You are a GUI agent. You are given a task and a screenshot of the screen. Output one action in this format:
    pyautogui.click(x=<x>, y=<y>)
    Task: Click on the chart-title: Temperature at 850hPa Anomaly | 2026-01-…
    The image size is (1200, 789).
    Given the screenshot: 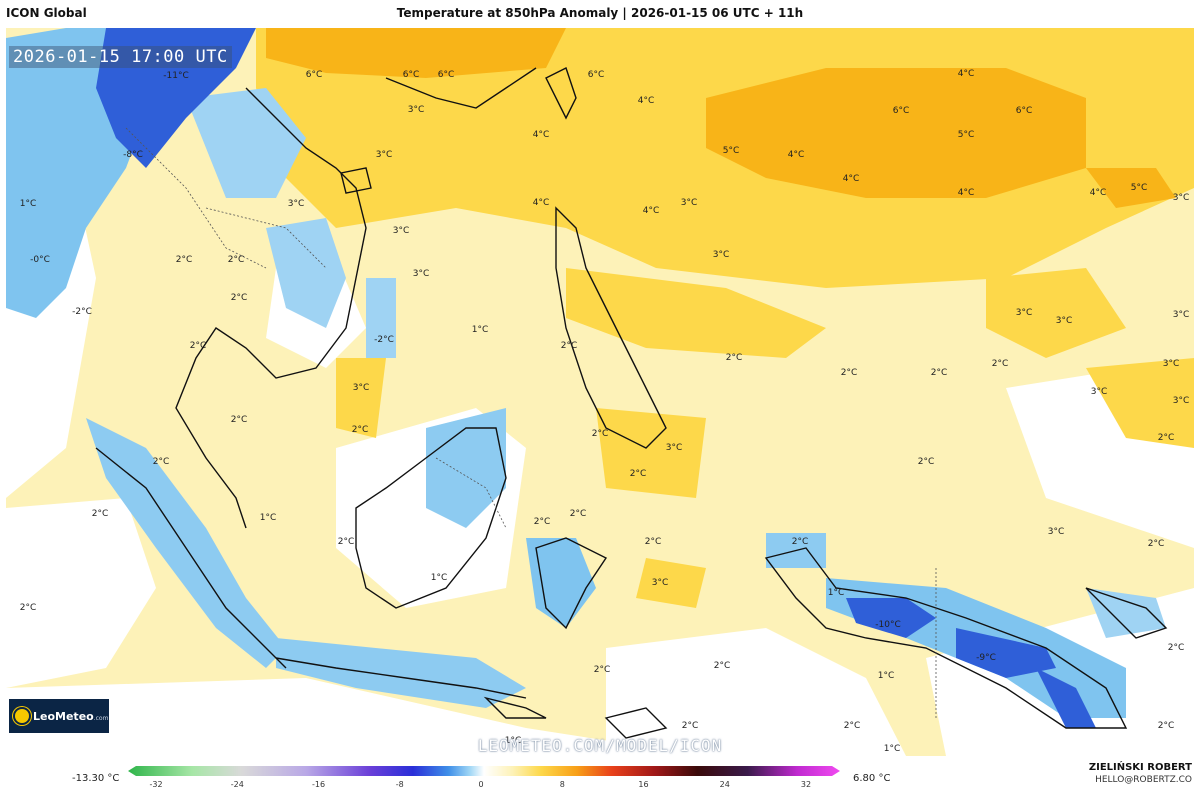 What is the action you would take?
    pyautogui.click(x=600, y=13)
    